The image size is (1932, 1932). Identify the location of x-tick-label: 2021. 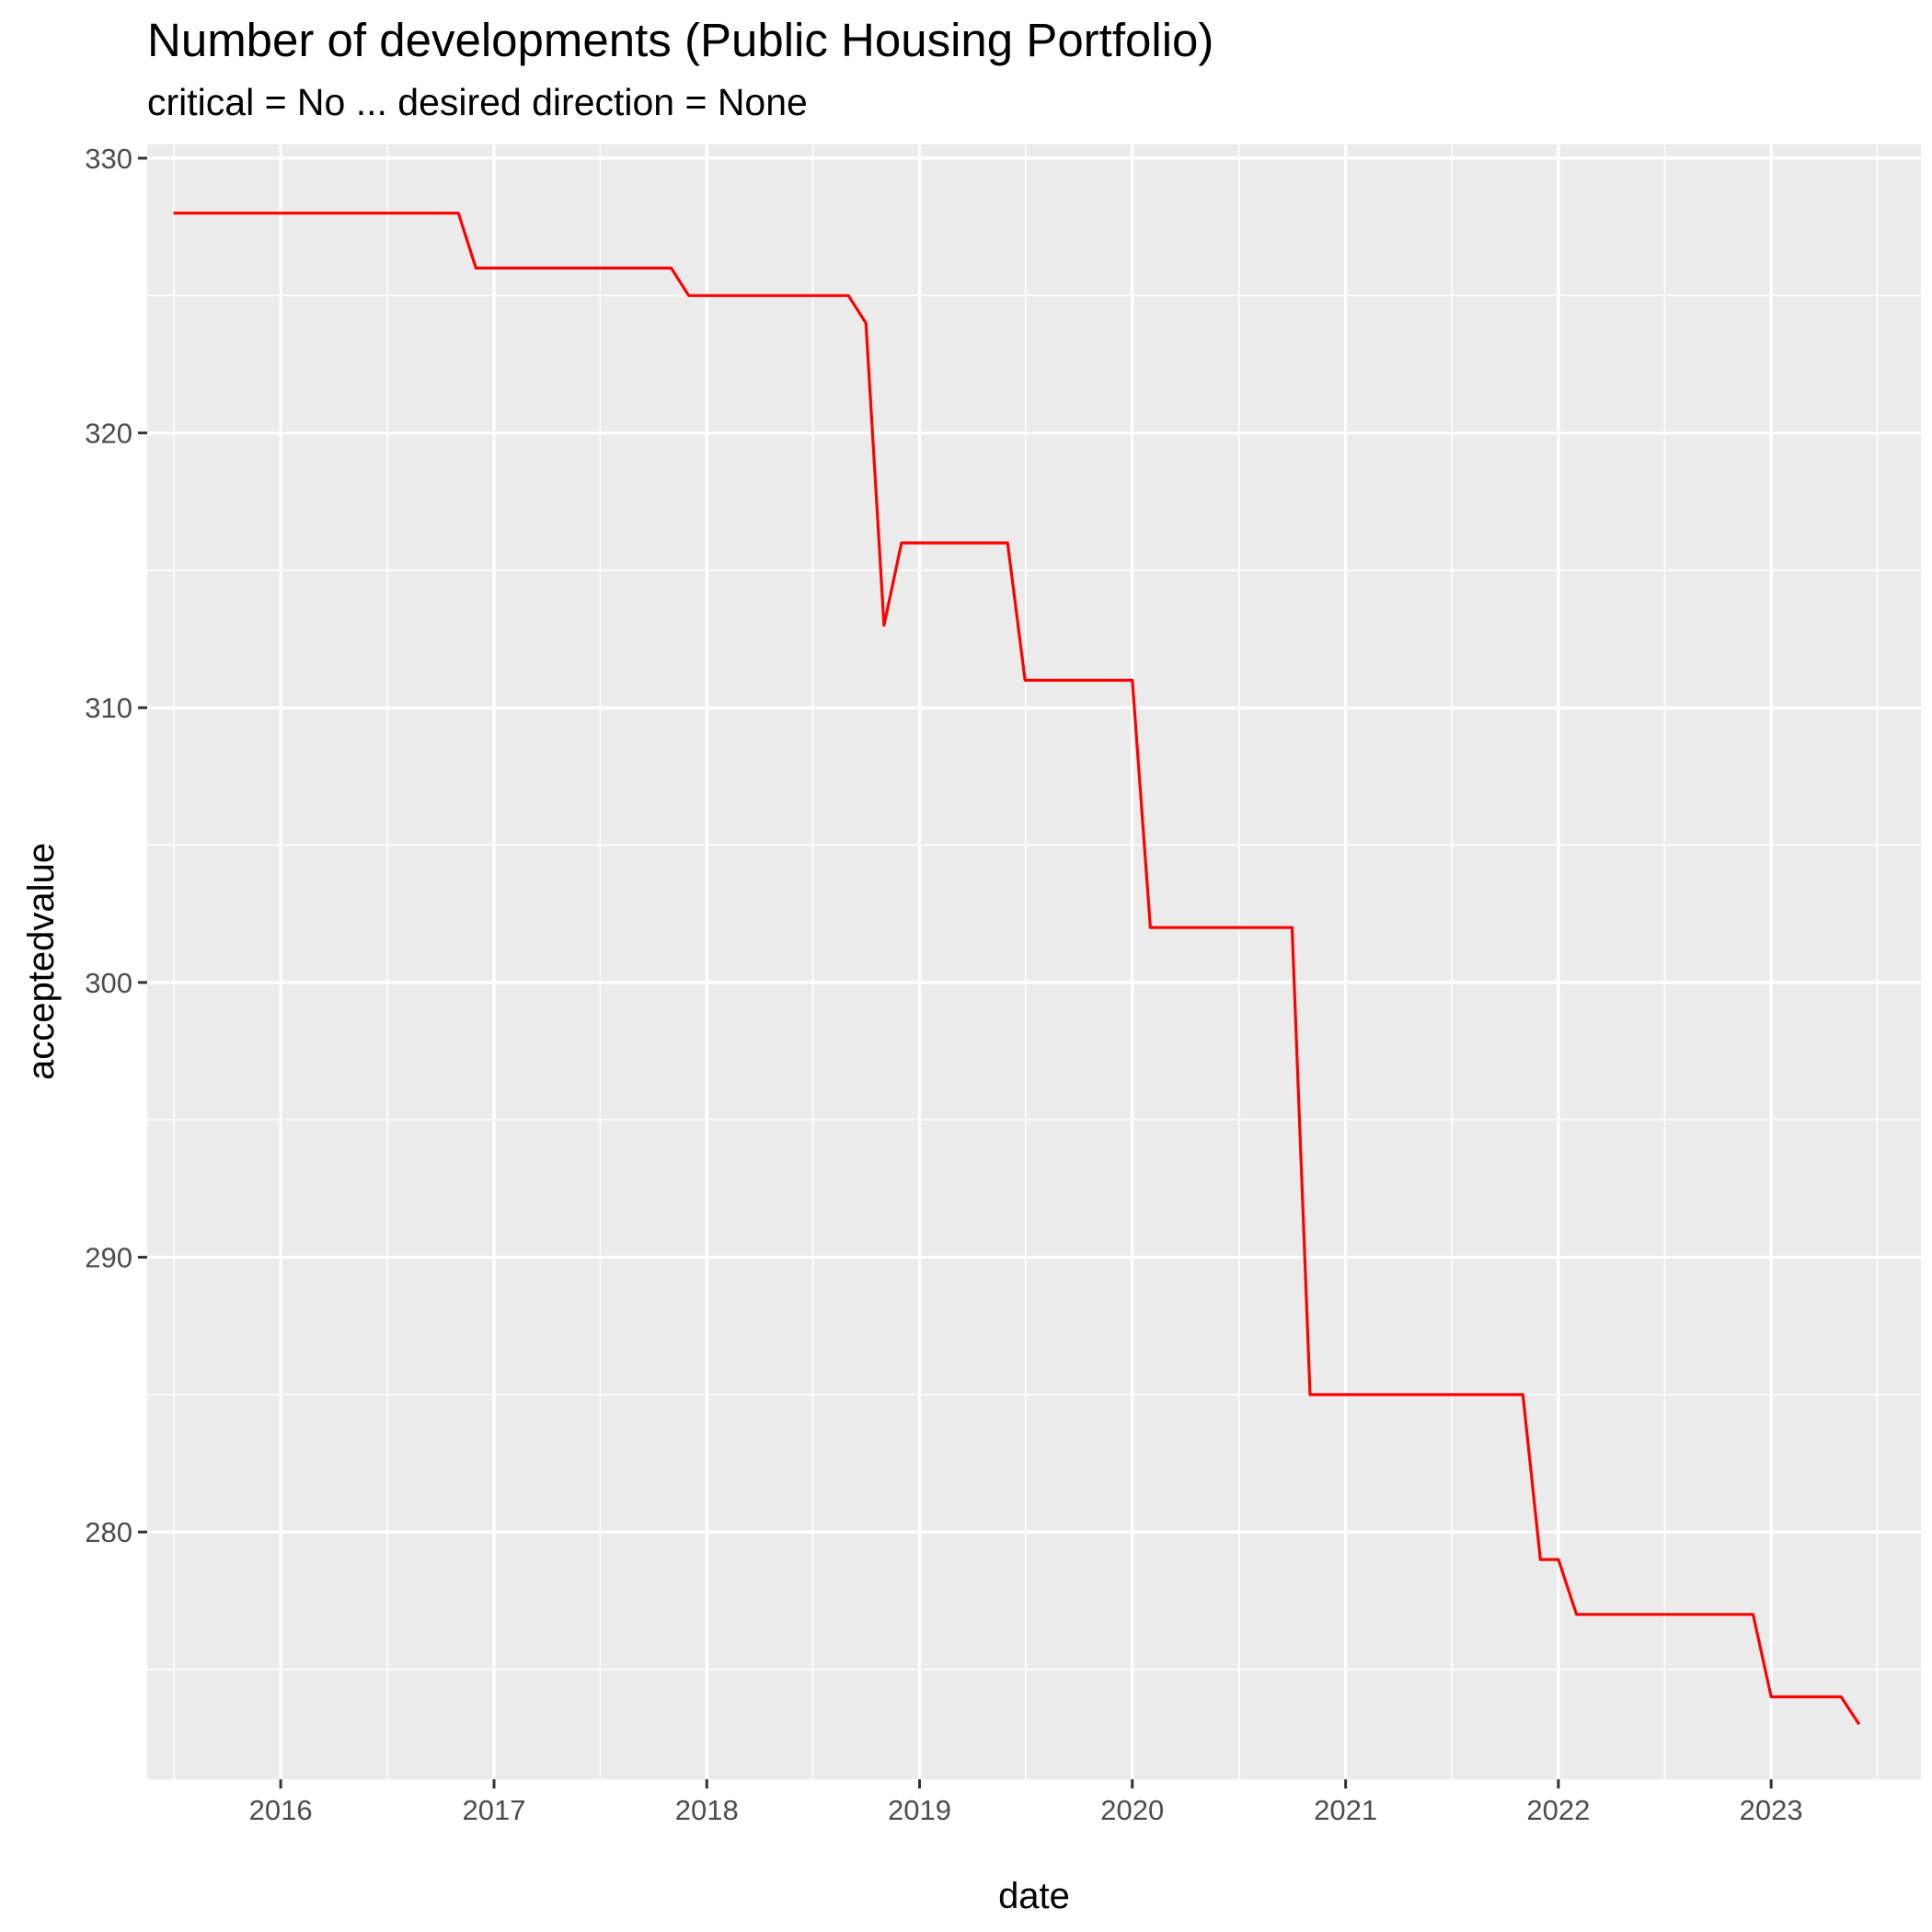
(1345, 1810).